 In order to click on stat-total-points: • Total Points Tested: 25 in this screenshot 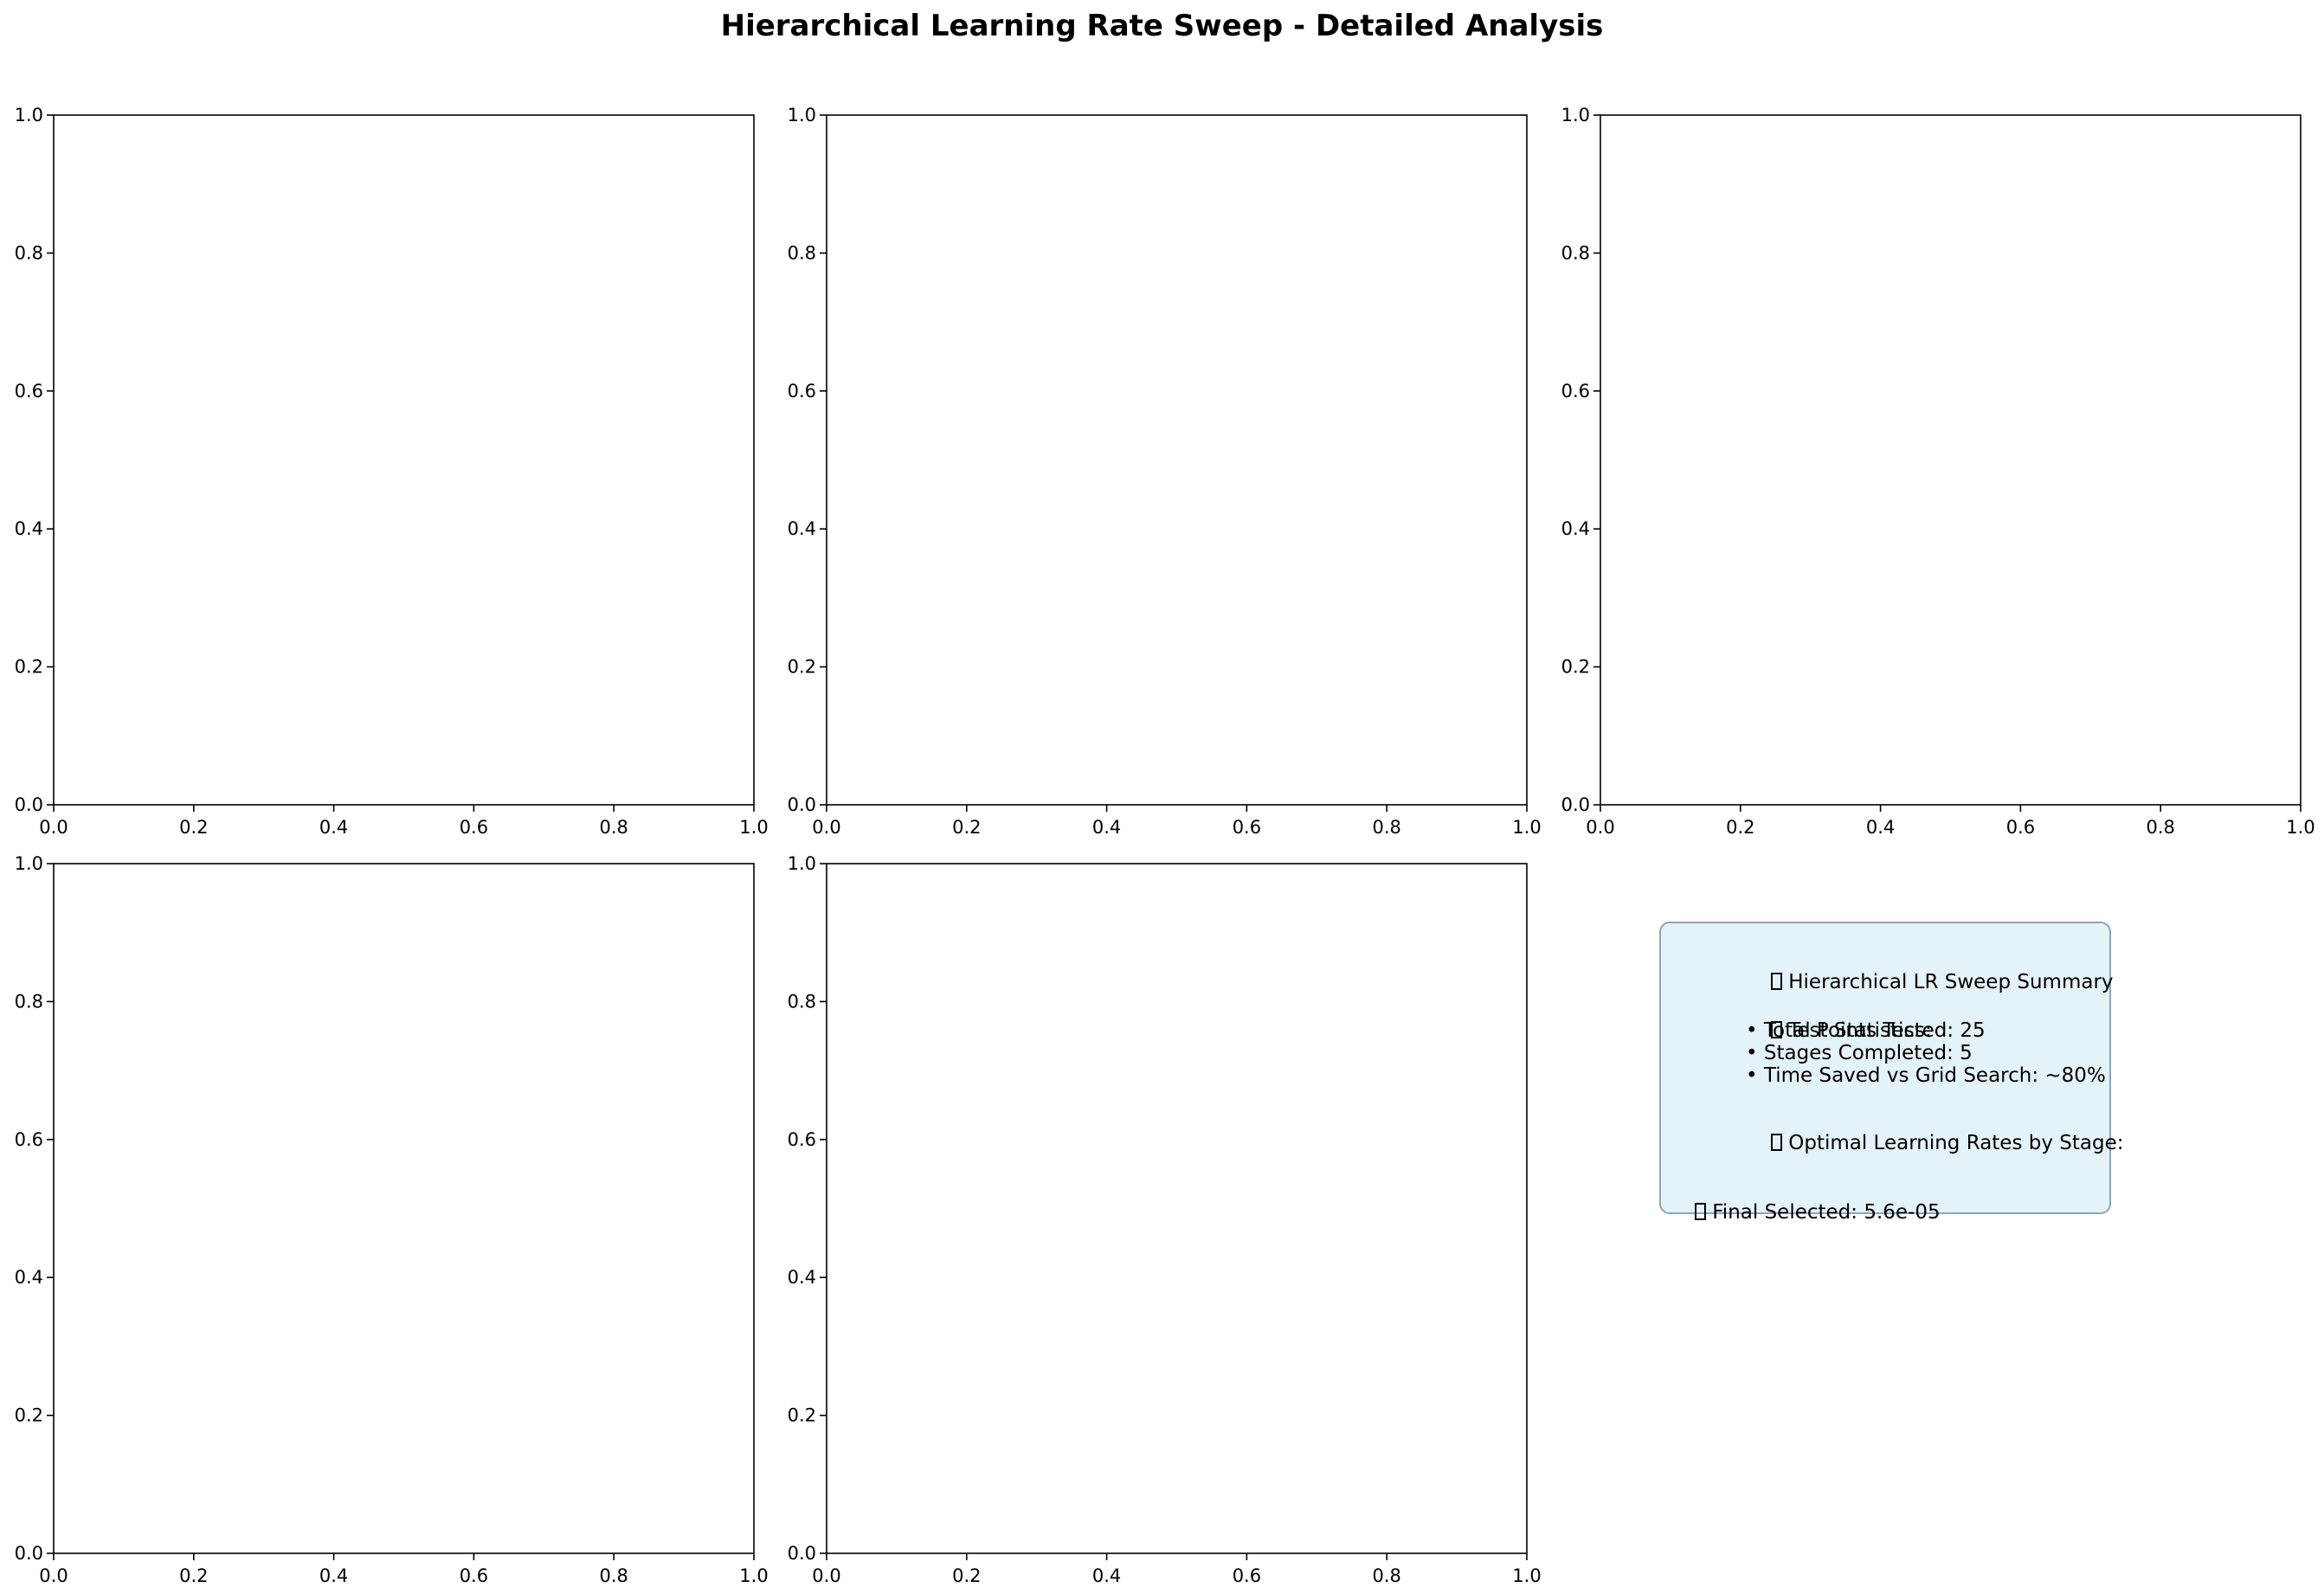, I will do `click(1866, 1030)`.